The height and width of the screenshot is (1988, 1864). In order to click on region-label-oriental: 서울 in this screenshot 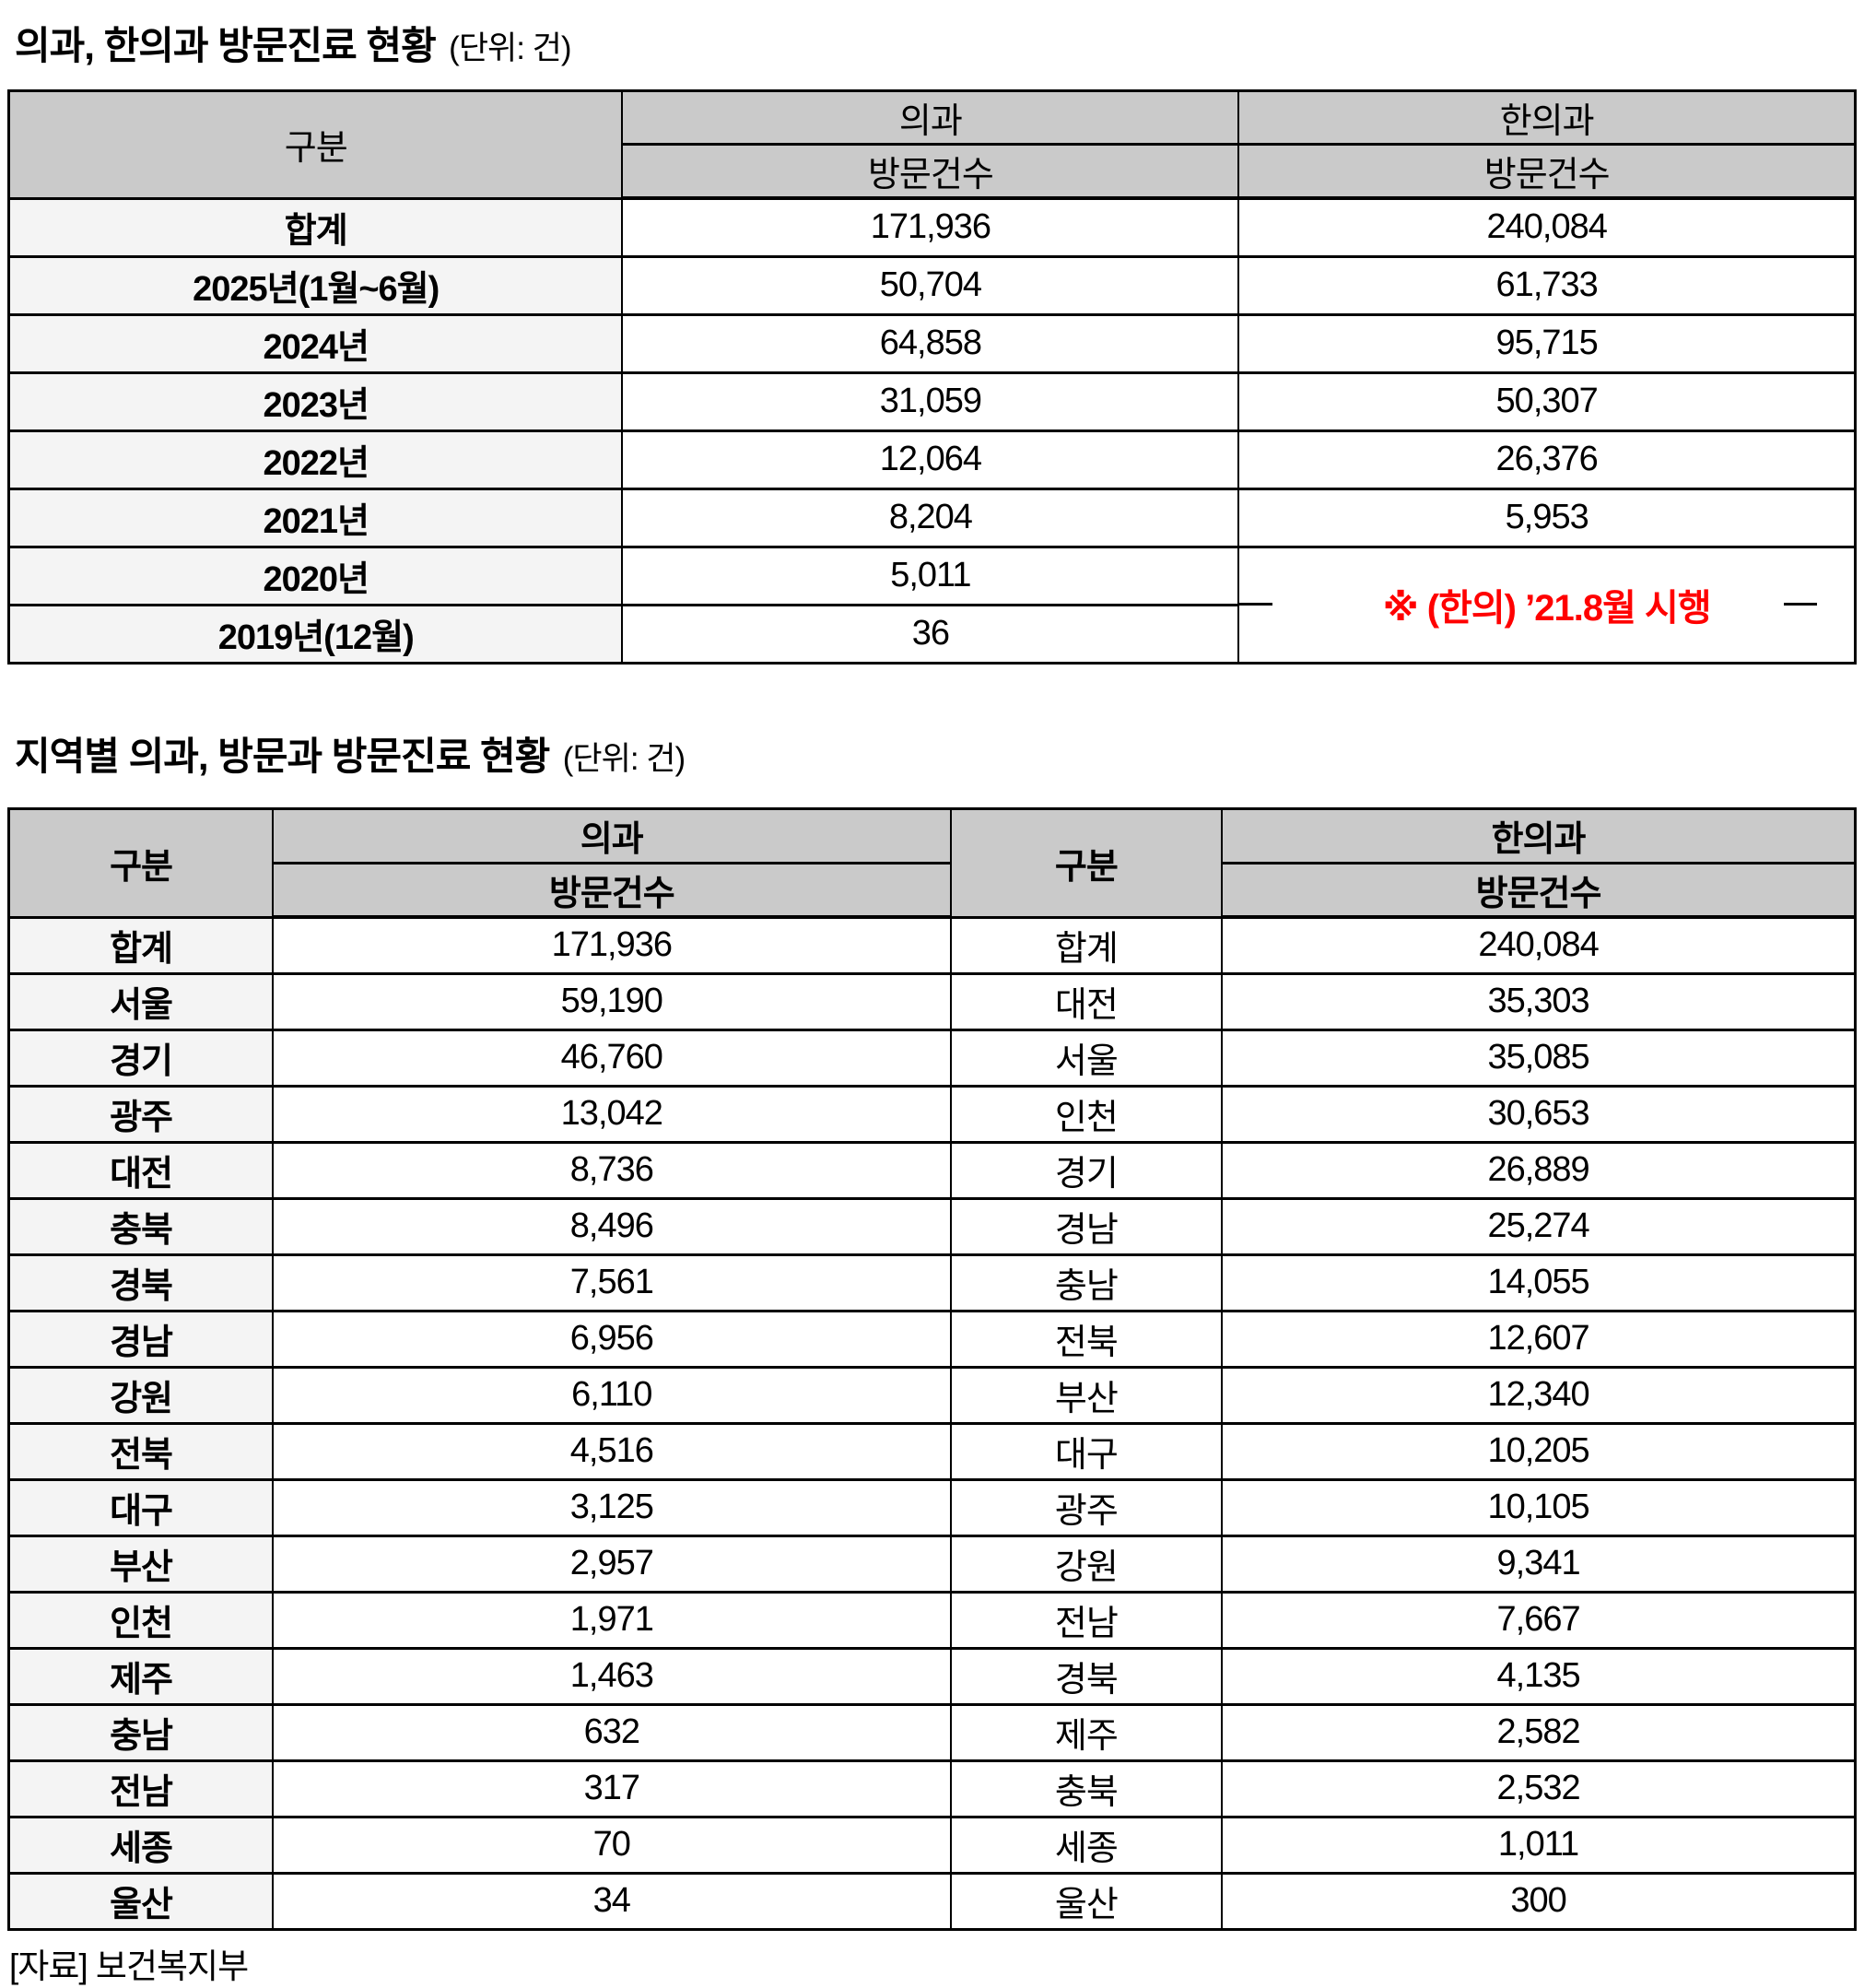, I will do `click(1086, 1058)`.